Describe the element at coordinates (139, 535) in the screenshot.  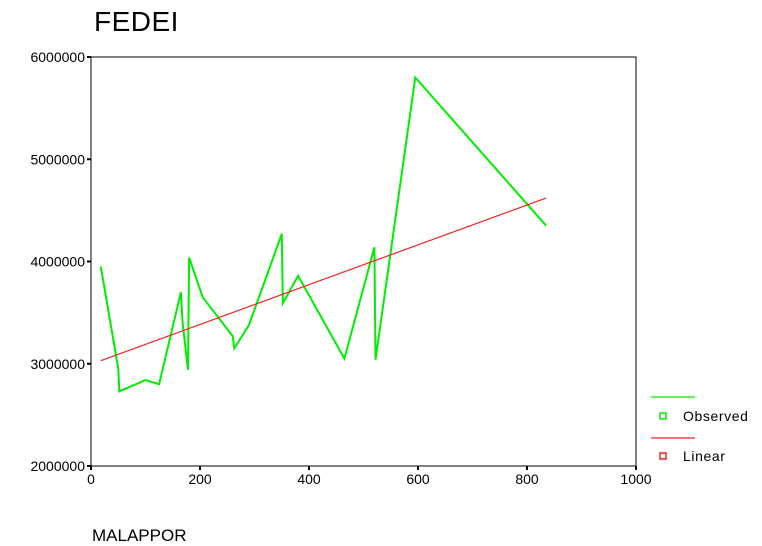
I see `x-axis-label: MALAPPOR` at that location.